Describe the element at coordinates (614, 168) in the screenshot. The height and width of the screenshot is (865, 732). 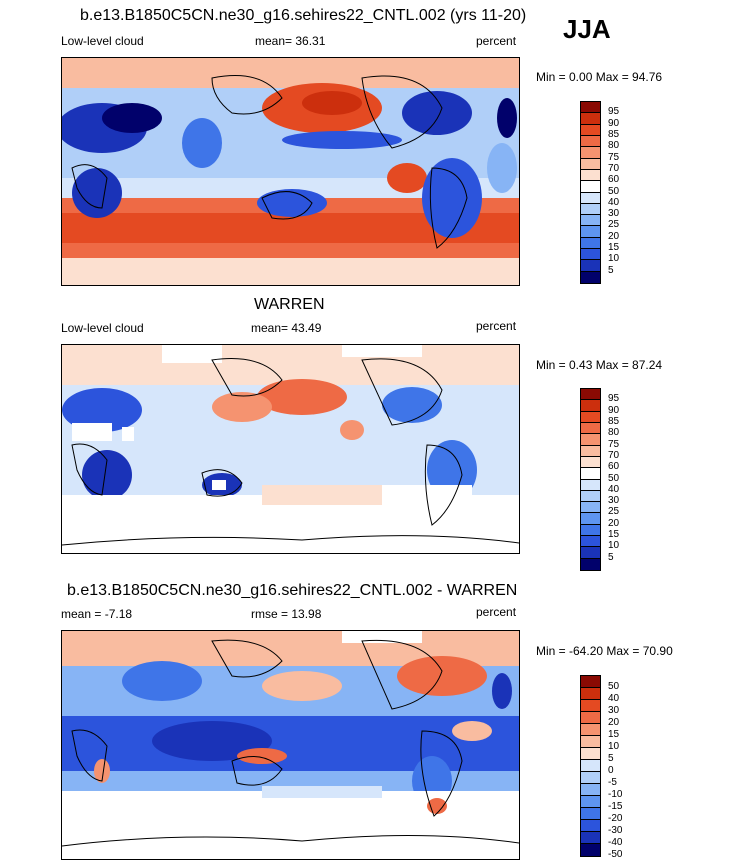
I see `panel1-colorbar-tick-label: 70` at that location.